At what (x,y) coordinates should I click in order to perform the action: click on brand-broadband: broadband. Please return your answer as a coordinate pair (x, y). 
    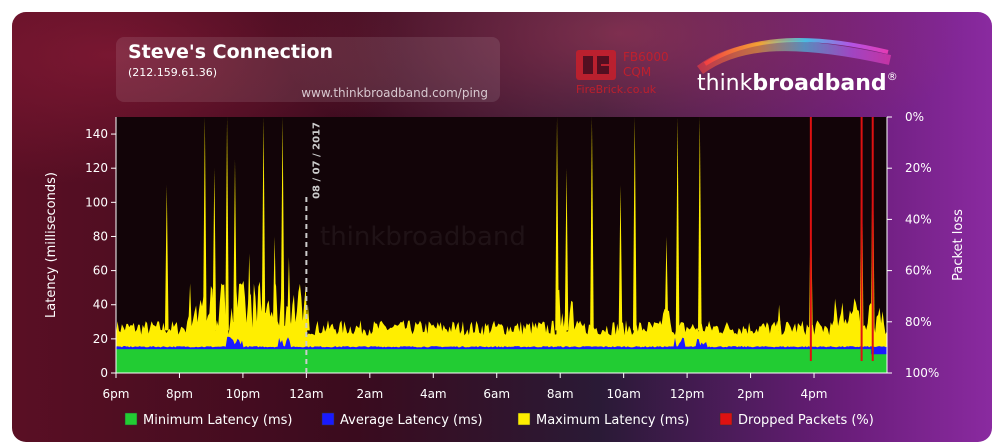
    Looking at the image, I should click on (819, 83).